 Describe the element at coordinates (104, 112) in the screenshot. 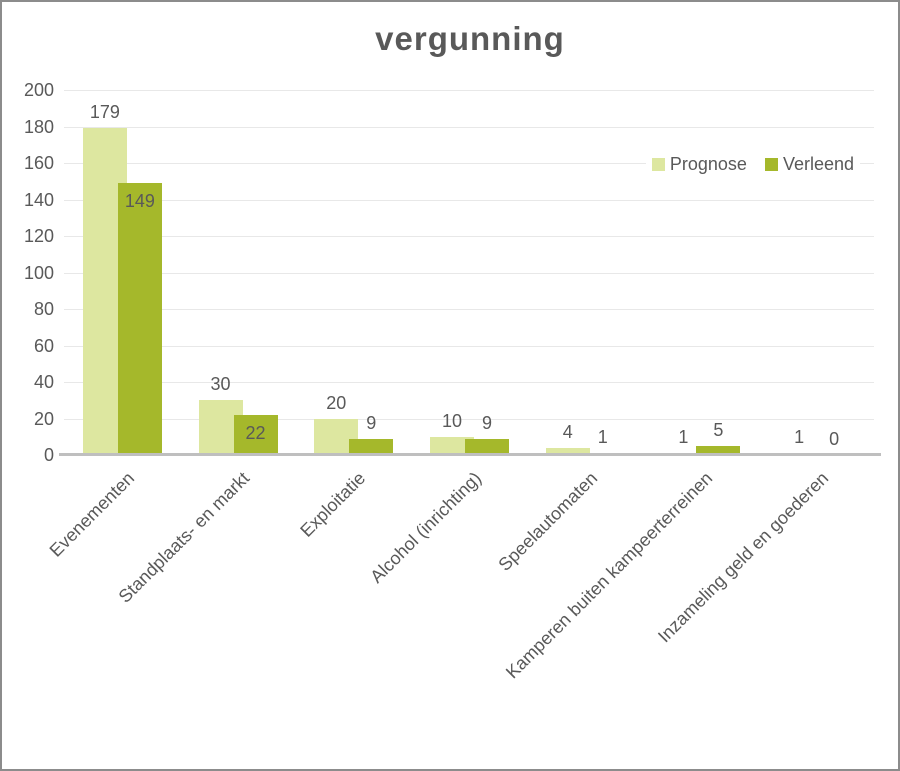

I see `value-label-prognose-1: 179` at that location.